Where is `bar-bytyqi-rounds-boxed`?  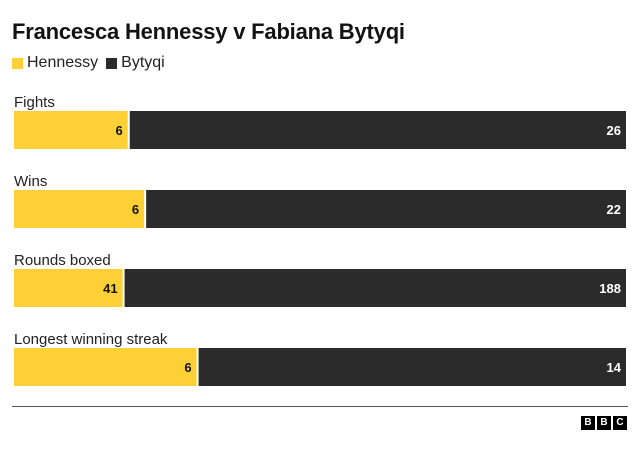
bar-bytyqi-rounds-boxed is located at coordinates (374, 288).